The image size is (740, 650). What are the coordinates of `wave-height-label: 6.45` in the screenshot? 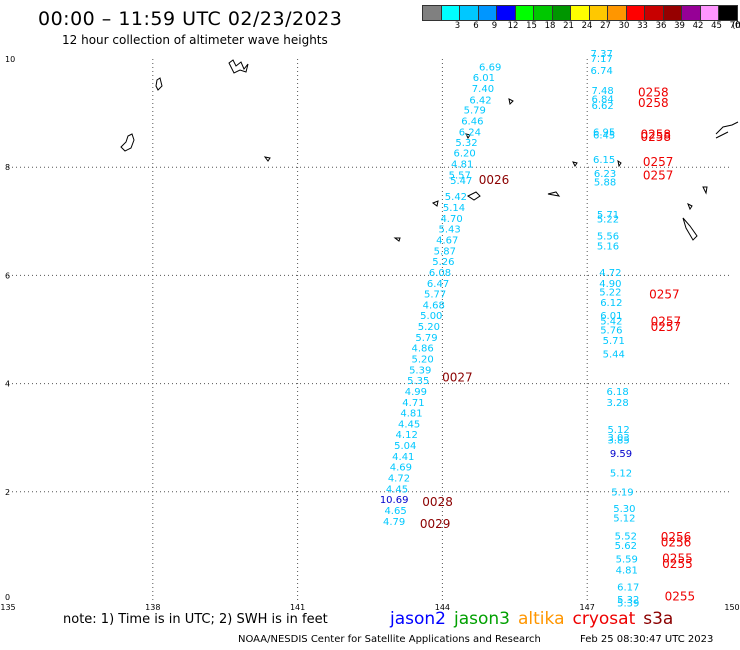 It's located at (604, 136).